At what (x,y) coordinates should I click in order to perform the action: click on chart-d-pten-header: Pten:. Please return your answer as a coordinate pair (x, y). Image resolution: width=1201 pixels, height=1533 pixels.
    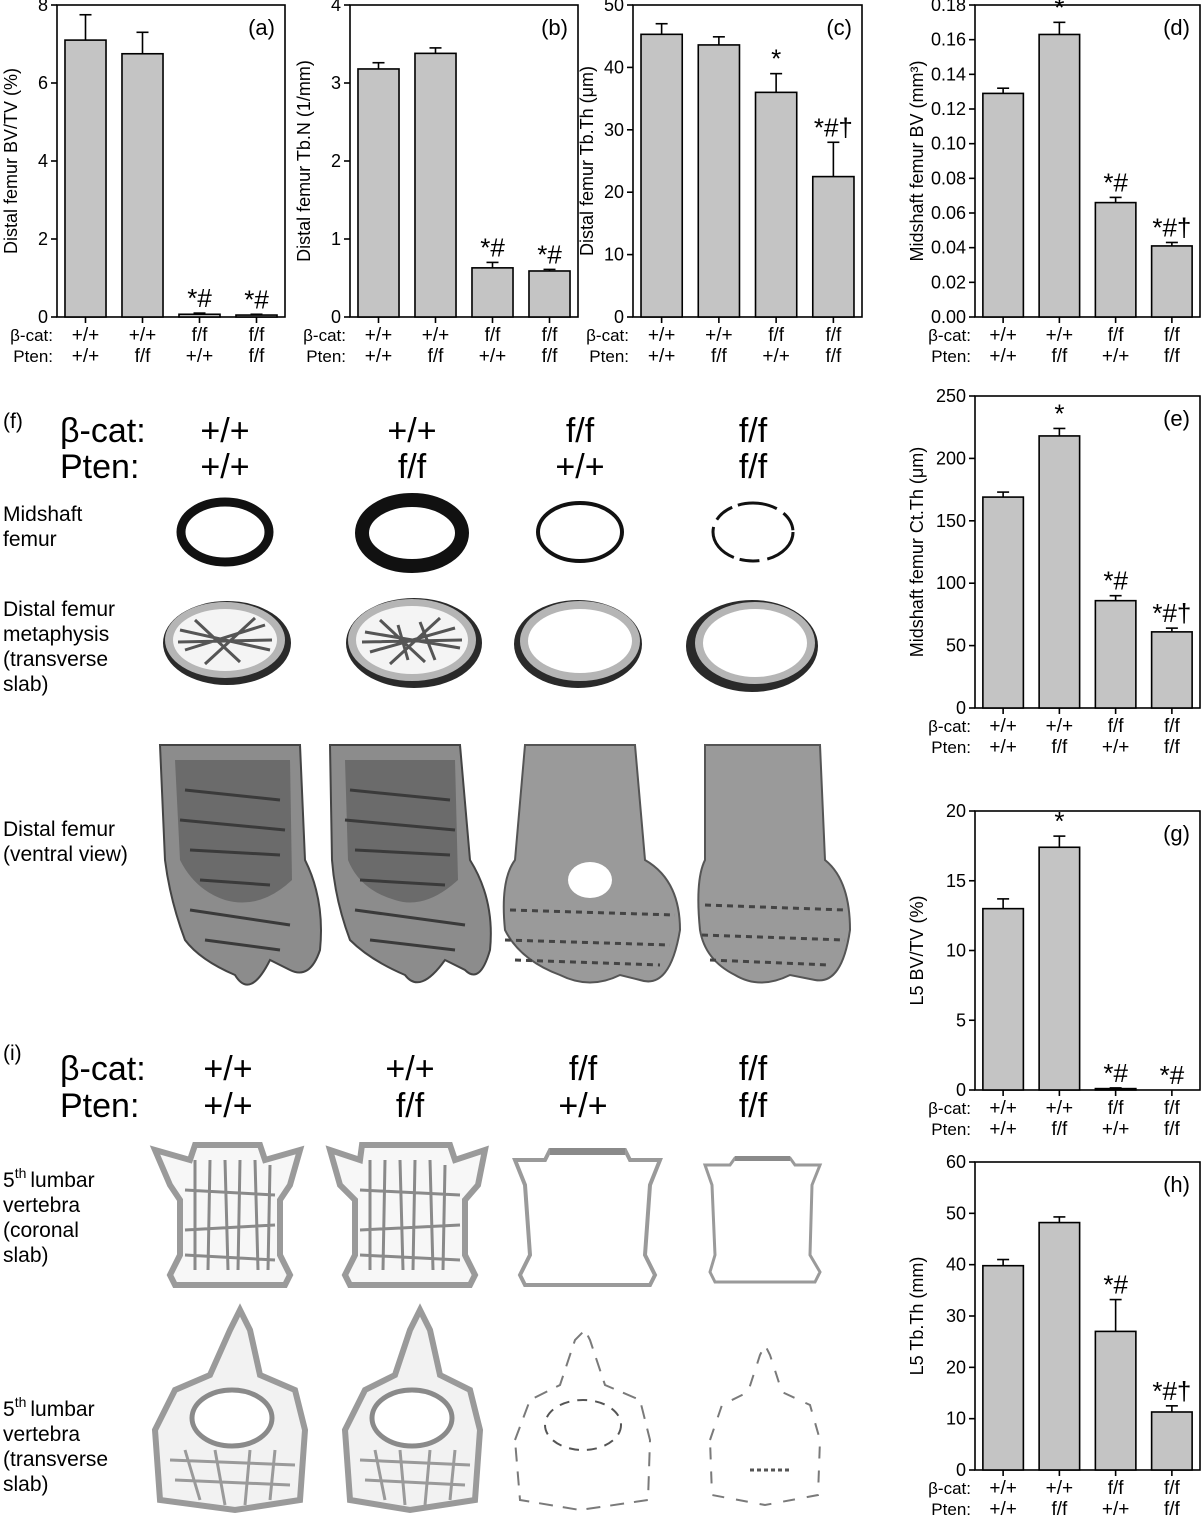
    Looking at the image, I should click on (951, 356).